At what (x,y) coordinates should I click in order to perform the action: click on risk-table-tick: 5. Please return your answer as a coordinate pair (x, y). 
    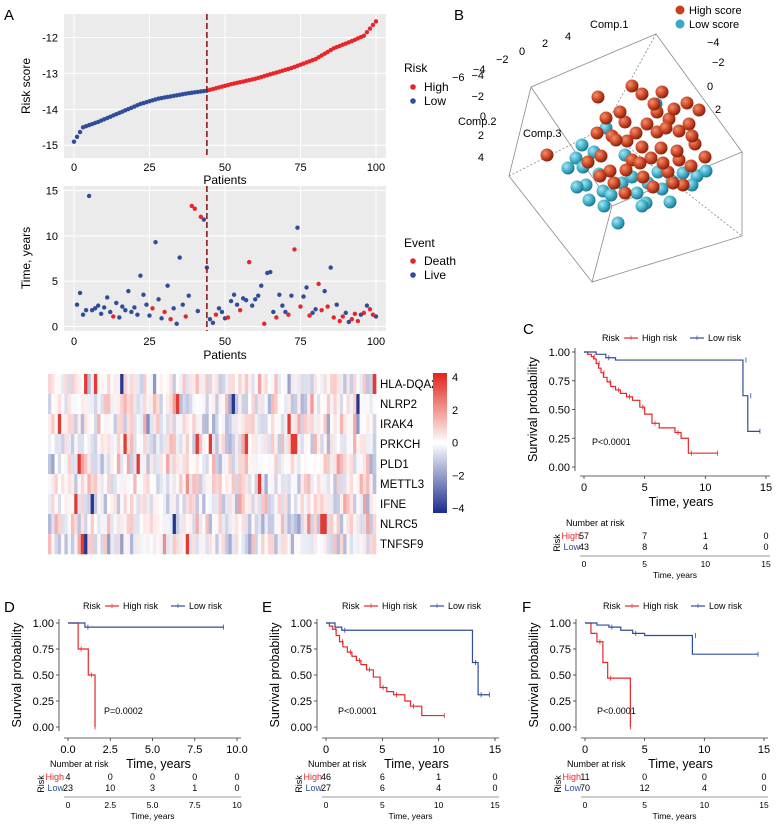
    Looking at the image, I should click on (644, 564).